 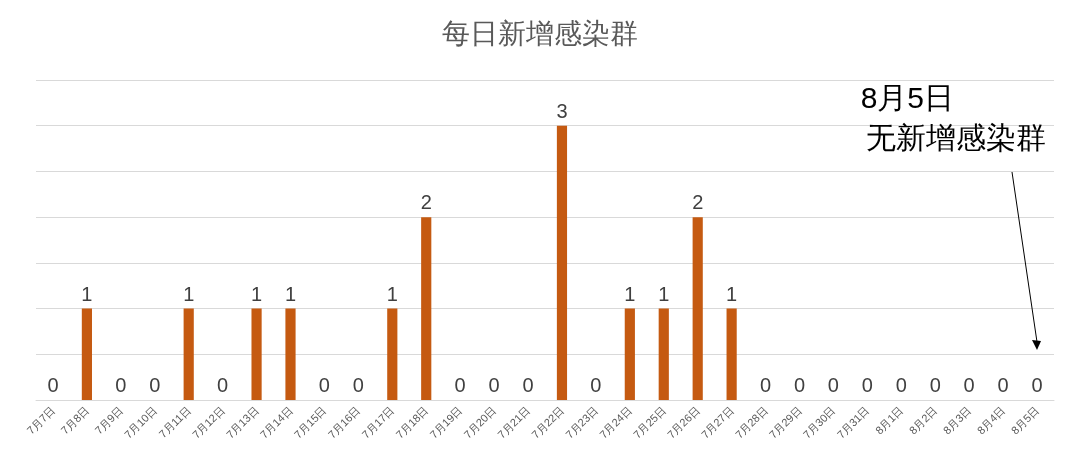 I want to click on annotation: 8月5日, so click(x=907, y=97).